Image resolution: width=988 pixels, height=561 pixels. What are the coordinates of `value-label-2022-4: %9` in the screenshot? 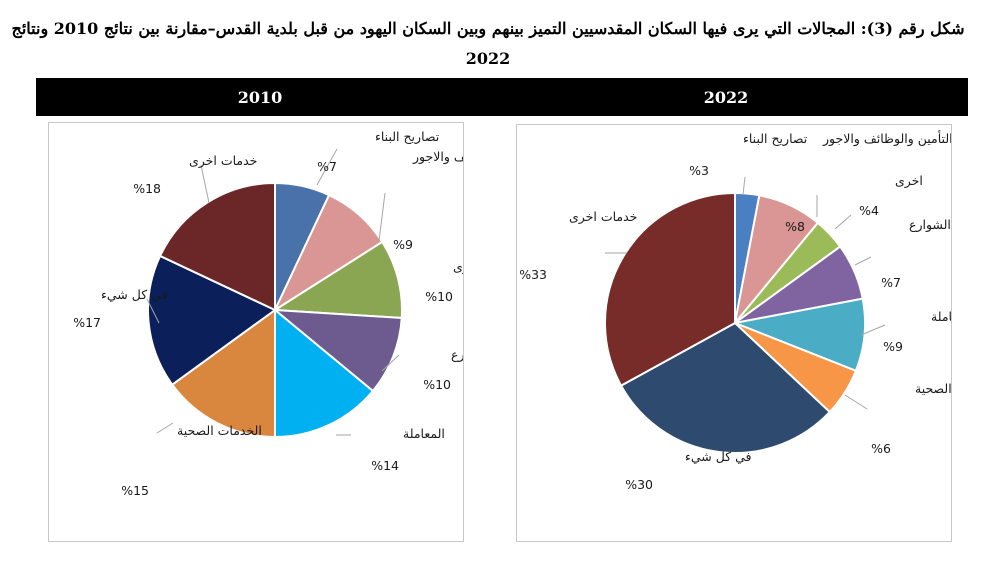 It's located at (893, 346).